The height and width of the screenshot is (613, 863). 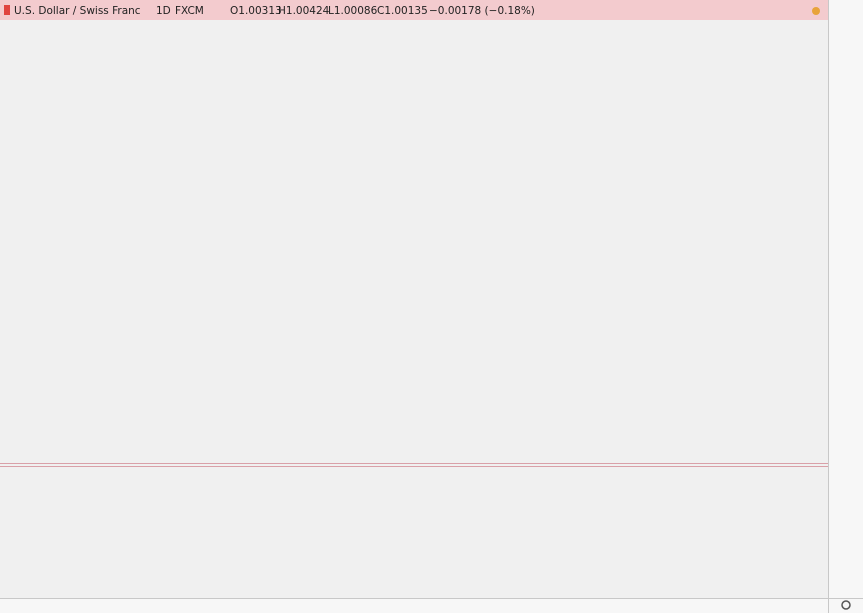 I want to click on symbol-icon, so click(x=7, y=10).